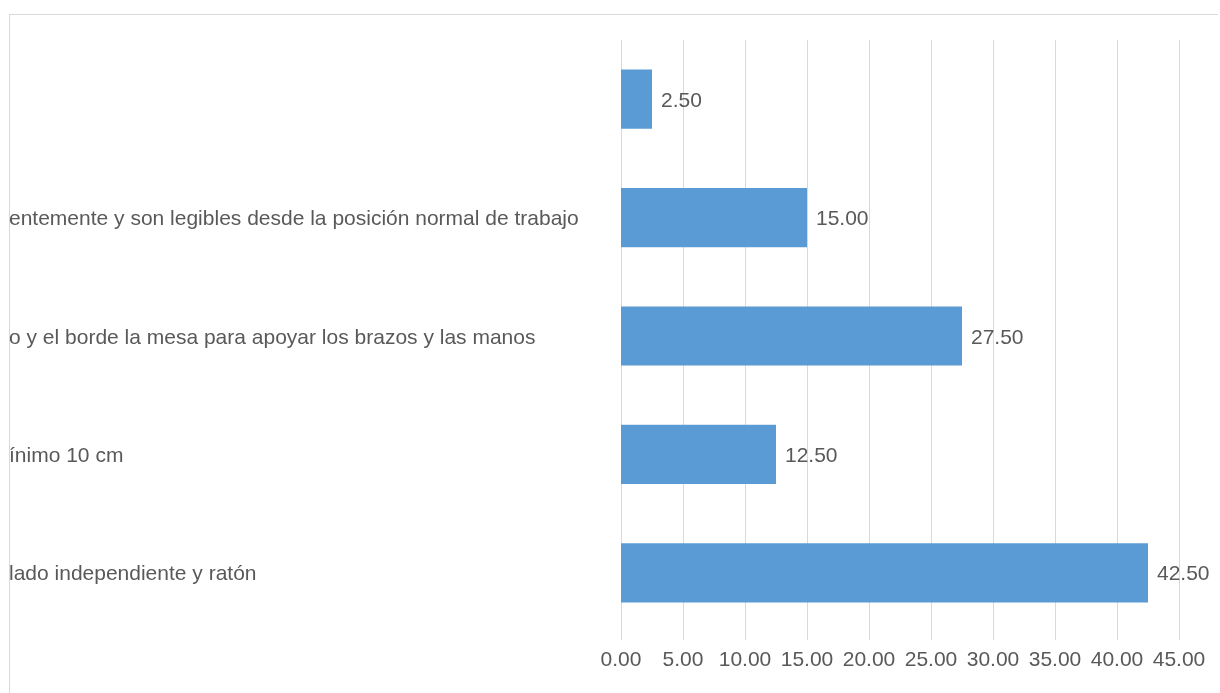 The image size is (1220, 693). I want to click on x-tick-label: 45.00, so click(1179, 658).